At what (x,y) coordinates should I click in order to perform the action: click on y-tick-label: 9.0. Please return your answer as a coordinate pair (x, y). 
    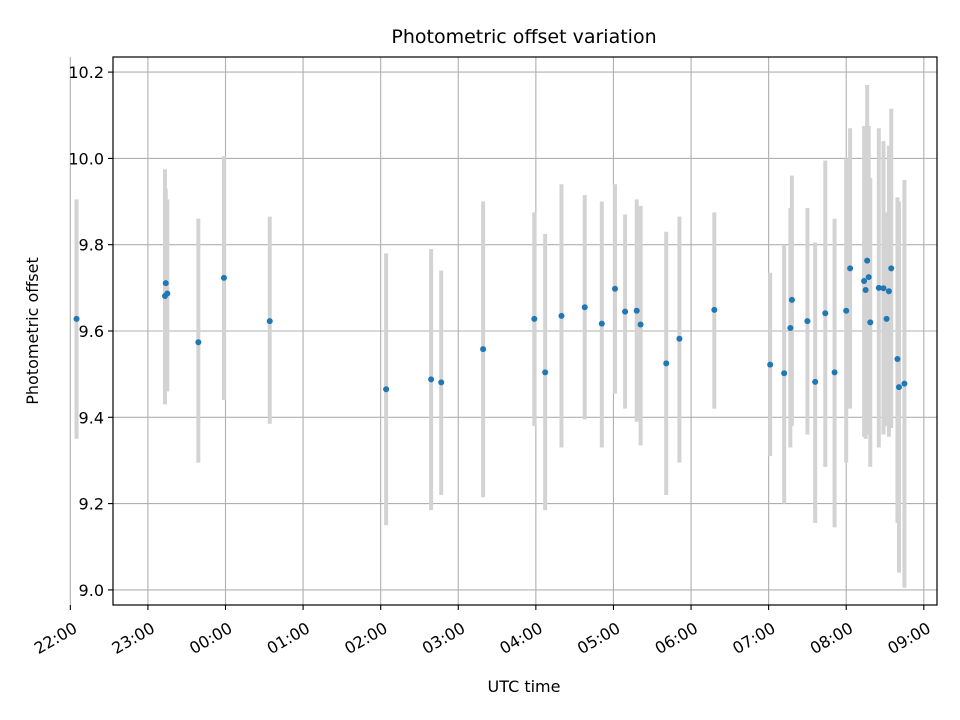
    Looking at the image, I should click on (91, 590).